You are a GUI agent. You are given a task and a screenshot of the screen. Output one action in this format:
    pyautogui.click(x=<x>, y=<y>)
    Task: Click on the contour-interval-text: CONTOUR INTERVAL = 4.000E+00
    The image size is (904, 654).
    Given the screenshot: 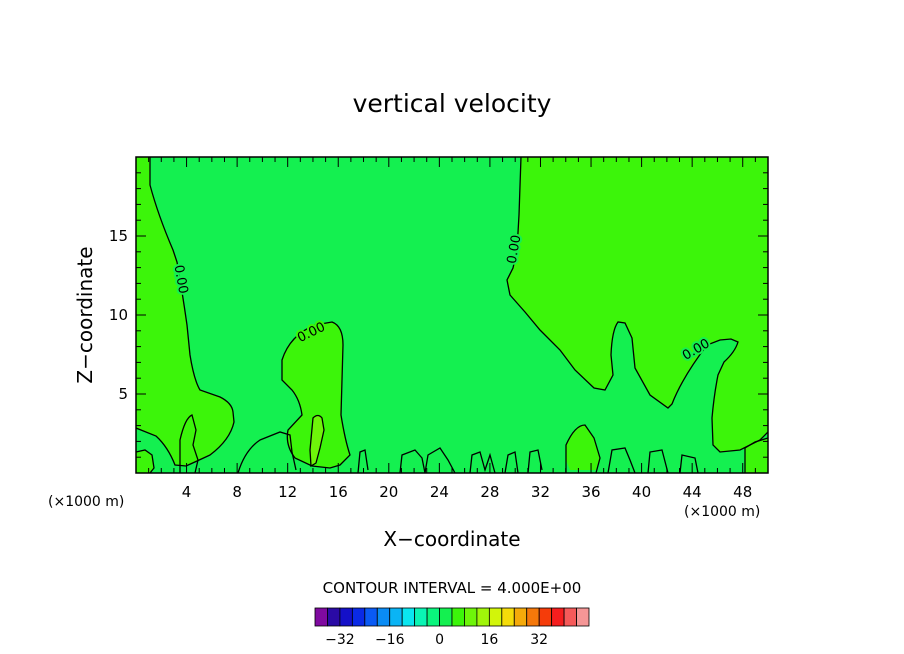 What is the action you would take?
    pyautogui.click(x=452, y=588)
    